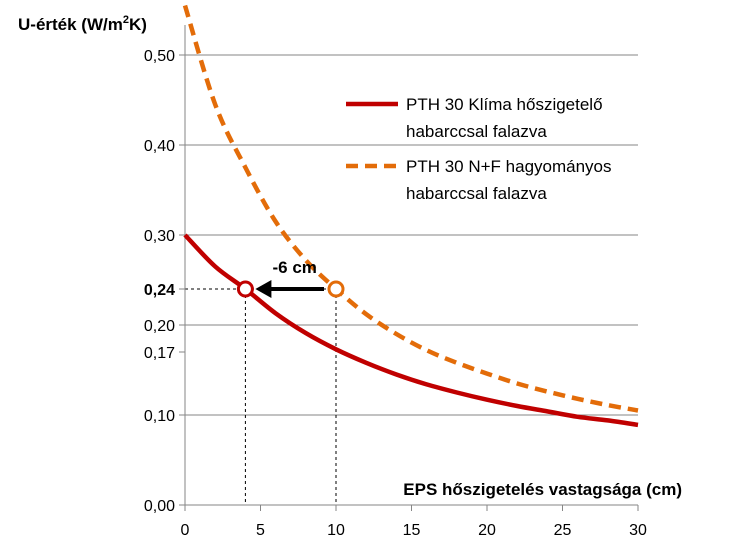 The width and height of the screenshot is (750, 552). I want to click on y-tick-label: 0,10, so click(159, 416).